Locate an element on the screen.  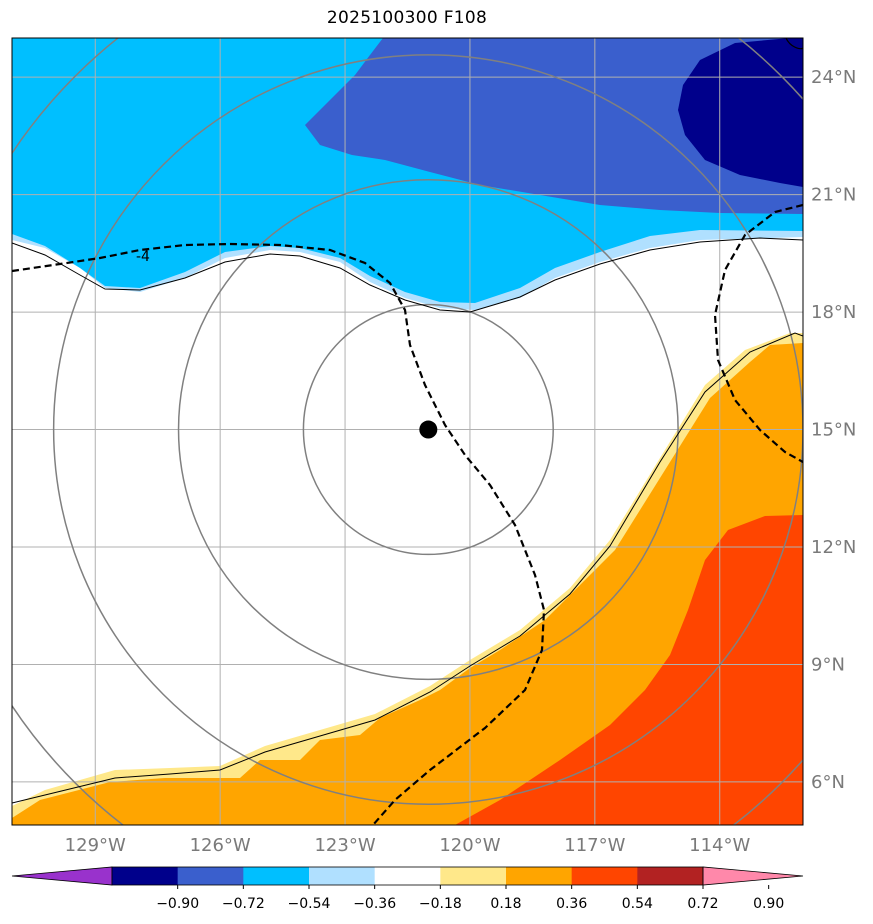
dashed-contour-east is located at coordinates (758, 333).